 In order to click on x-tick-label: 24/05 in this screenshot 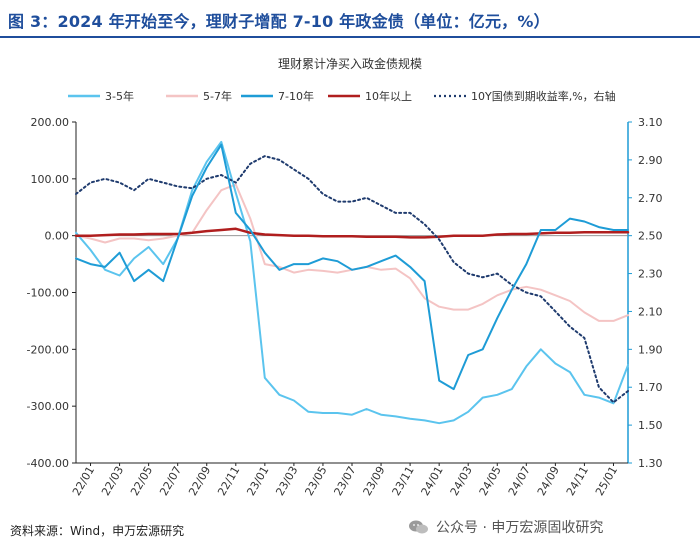, I will do `click(490, 481)`.